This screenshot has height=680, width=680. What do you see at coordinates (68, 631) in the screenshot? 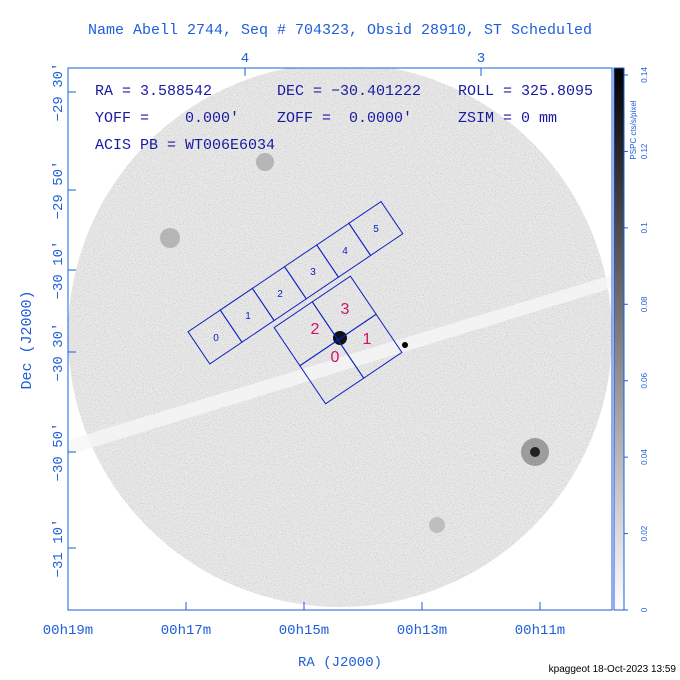
I see `x-tick-label: 00h19m` at bounding box center [68, 631].